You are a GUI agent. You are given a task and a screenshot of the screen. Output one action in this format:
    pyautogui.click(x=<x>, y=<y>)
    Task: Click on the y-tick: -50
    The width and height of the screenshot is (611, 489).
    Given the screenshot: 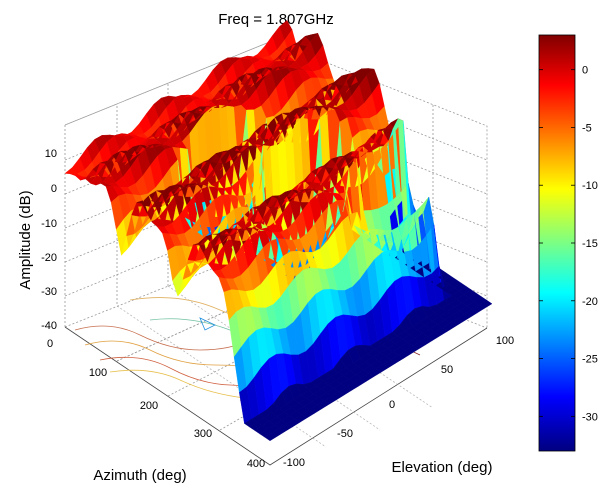 What is the action you would take?
    pyautogui.click(x=345, y=434)
    